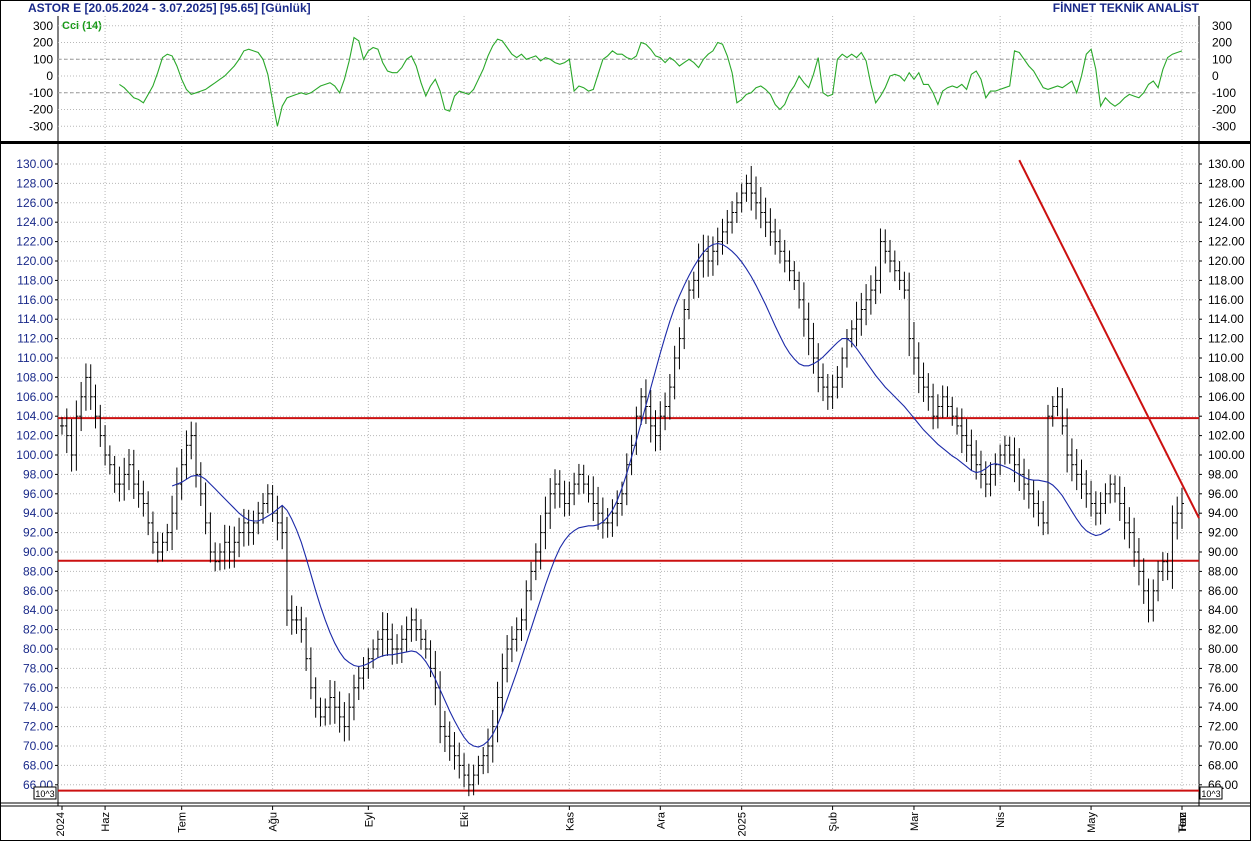 Image resolution: width=1251 pixels, height=841 pixels. What do you see at coordinates (34, 183) in the screenshot?
I see `price-tick-left: 128.00` at bounding box center [34, 183].